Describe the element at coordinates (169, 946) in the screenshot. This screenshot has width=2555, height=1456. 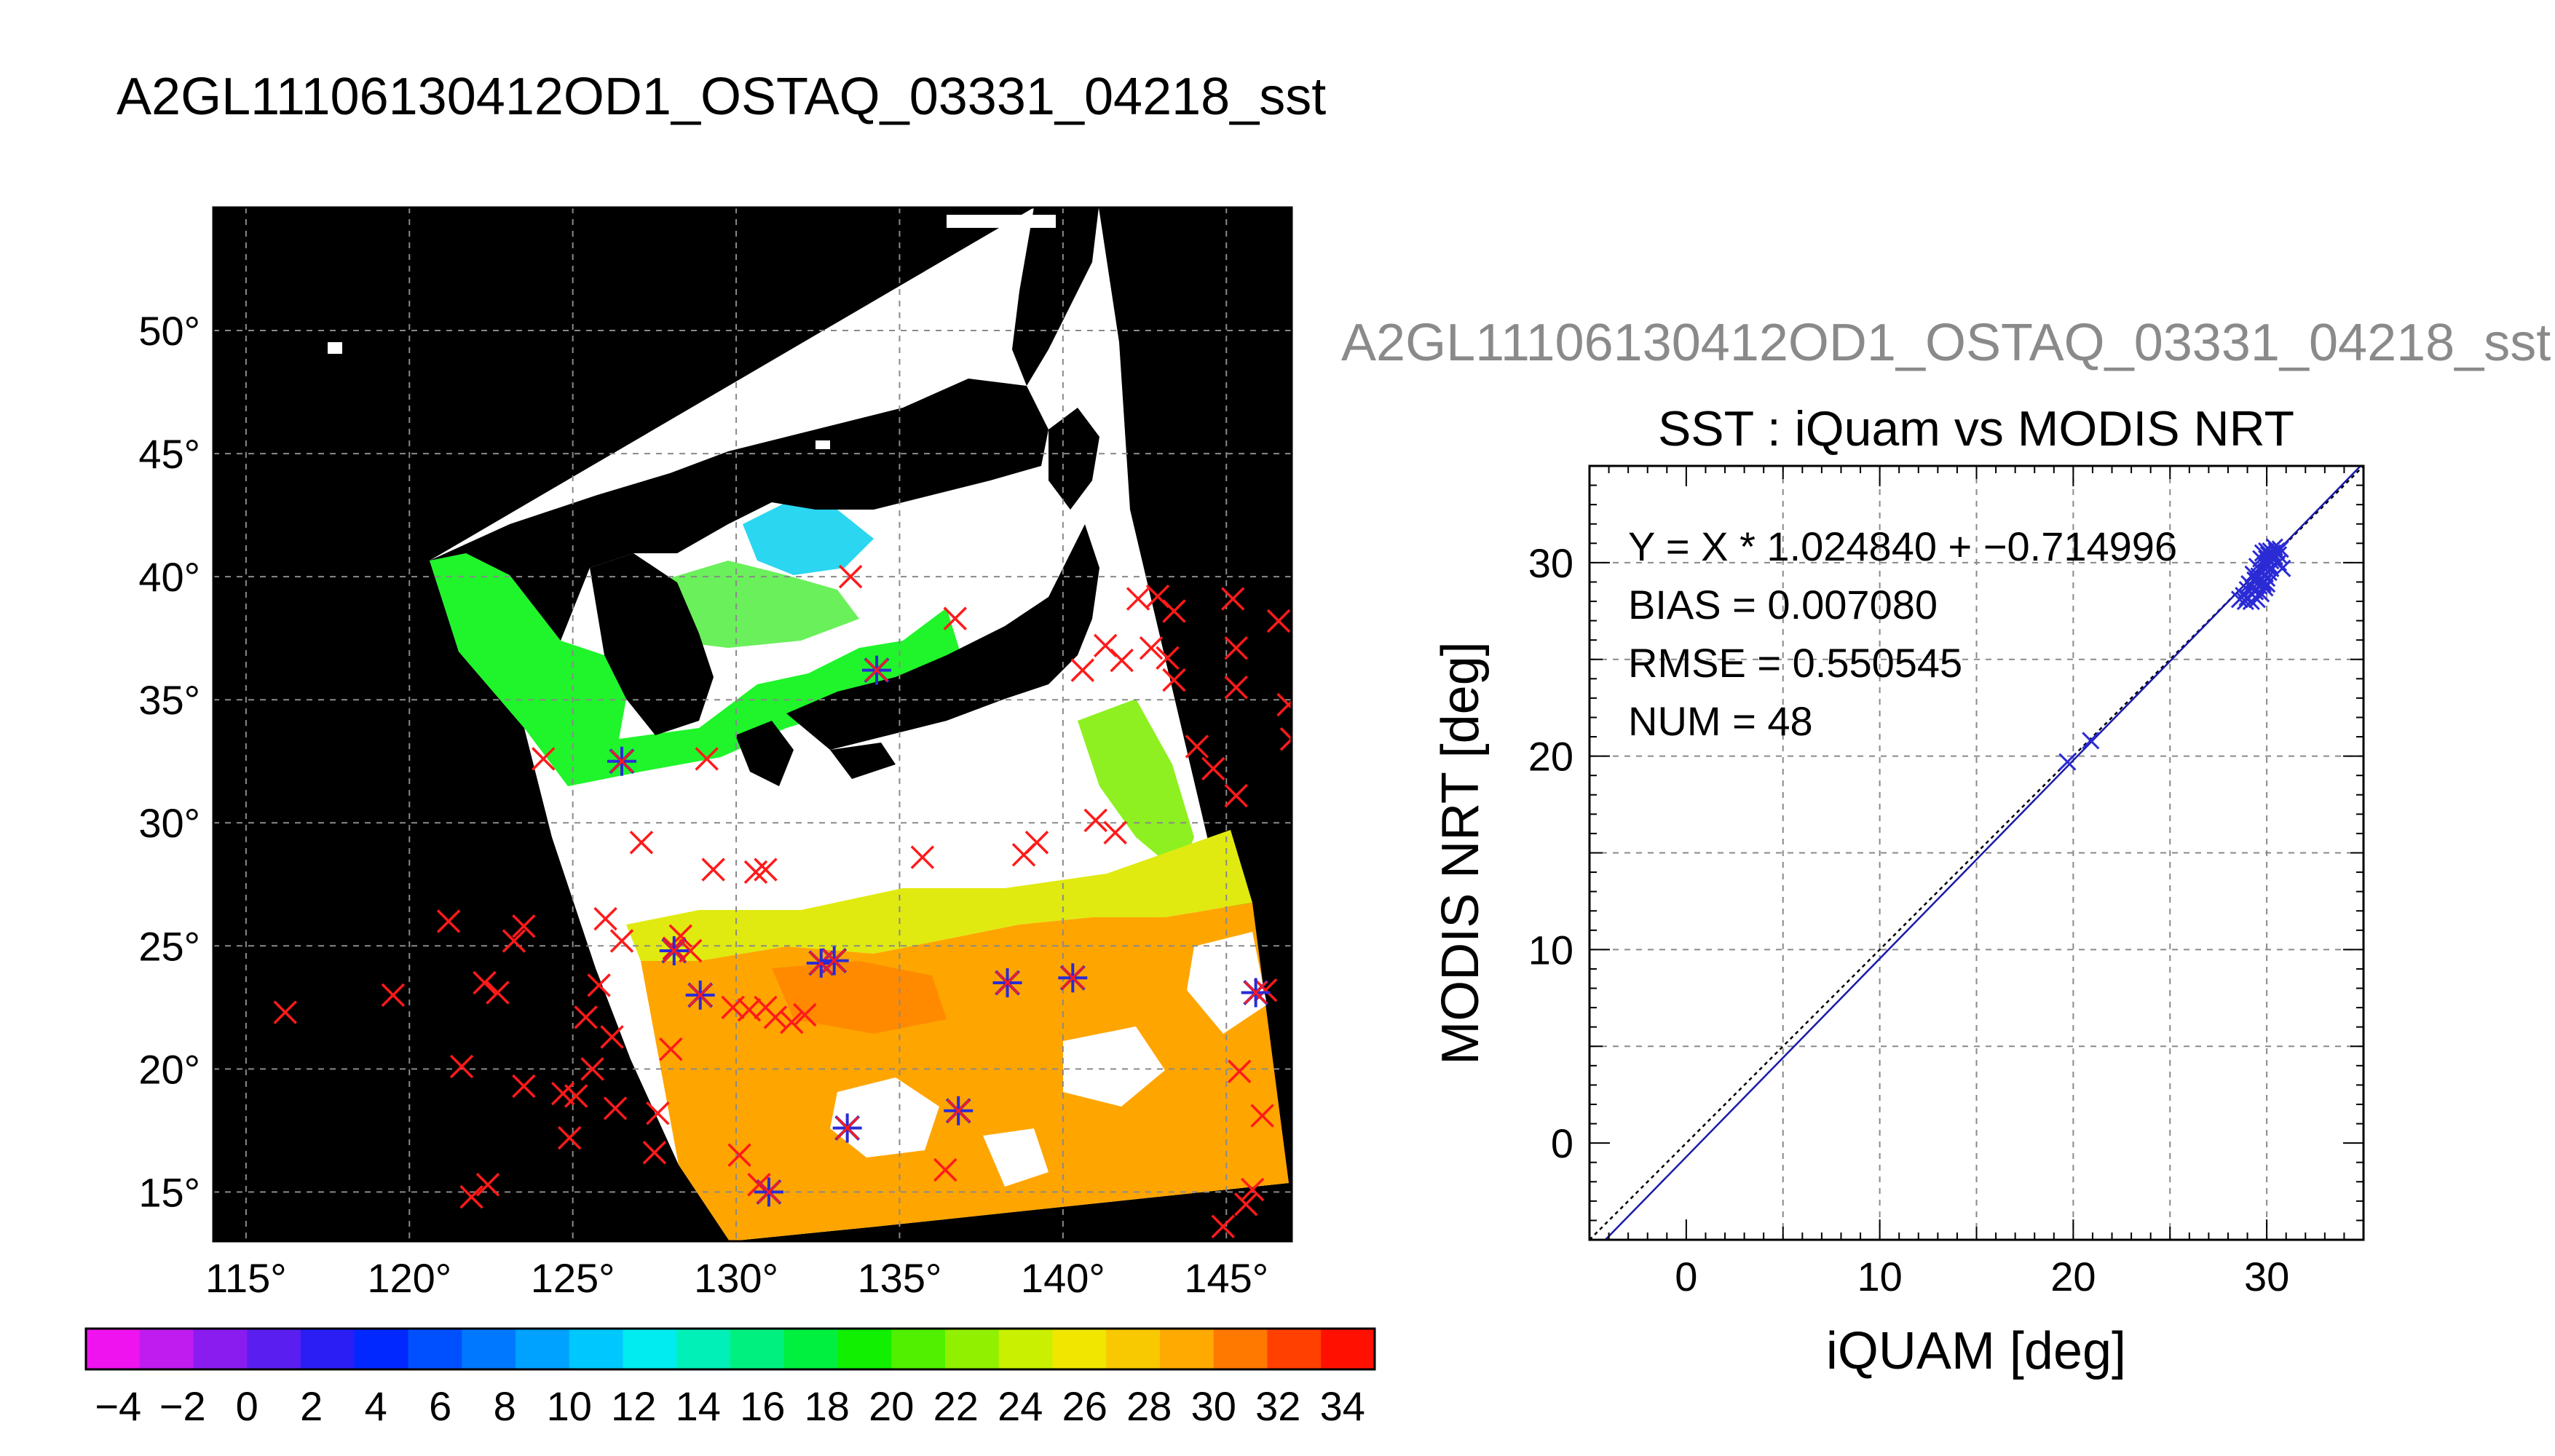
I see `map-lat-tick-label: 25°` at that location.